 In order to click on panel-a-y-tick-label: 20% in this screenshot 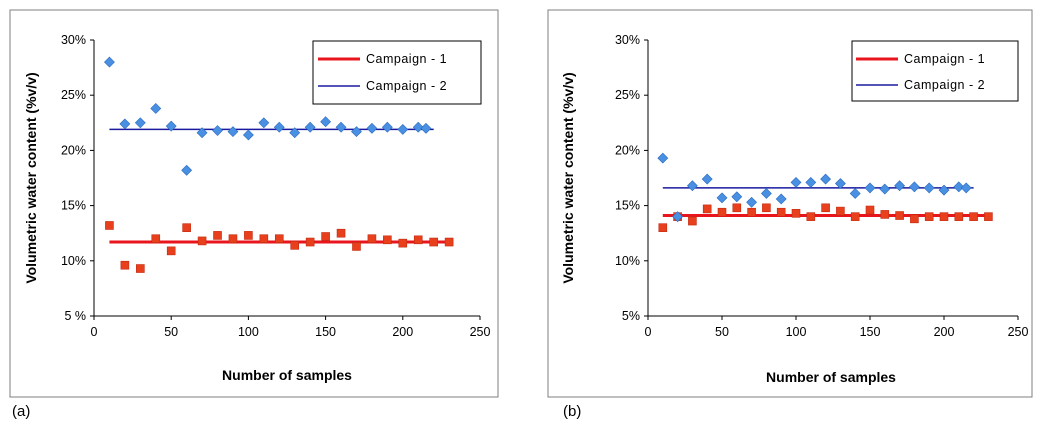, I will do `click(73, 150)`.